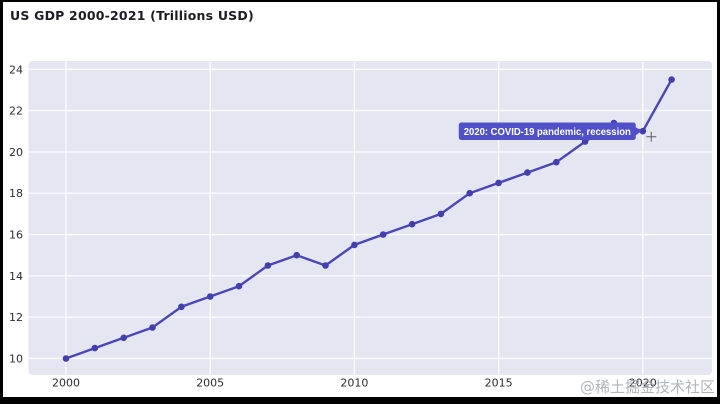  What do you see at coordinates (16, 111) in the screenshot?
I see `y-tick-label: 22` at bounding box center [16, 111].